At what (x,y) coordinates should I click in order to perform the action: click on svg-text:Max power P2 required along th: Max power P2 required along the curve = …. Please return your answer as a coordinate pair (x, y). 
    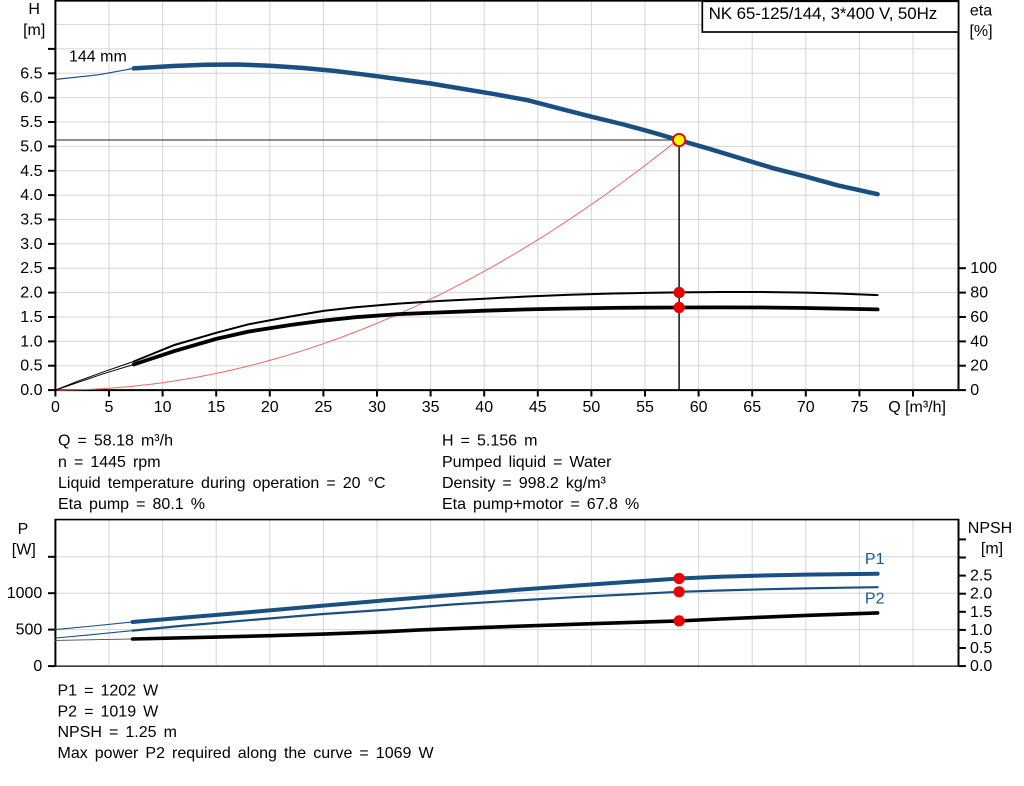
    Looking at the image, I should click on (246, 753).